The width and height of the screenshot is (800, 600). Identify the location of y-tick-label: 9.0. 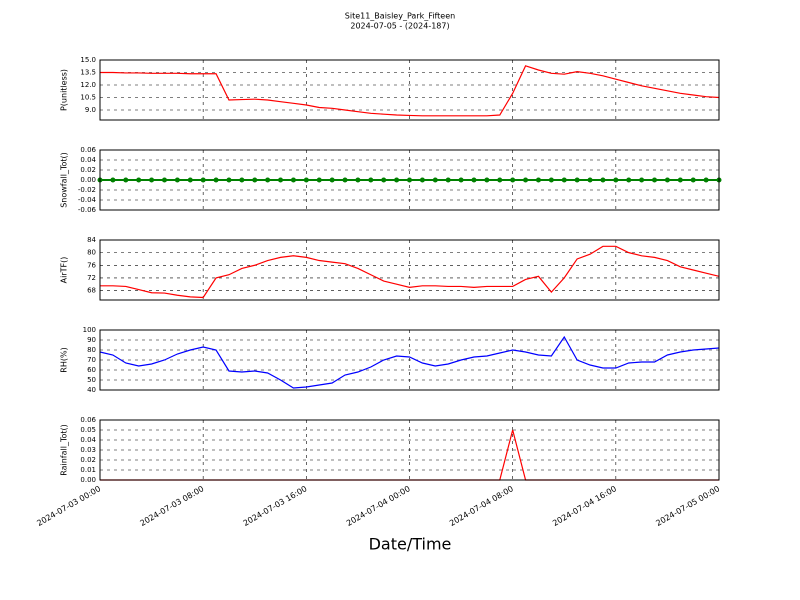
(90, 110).